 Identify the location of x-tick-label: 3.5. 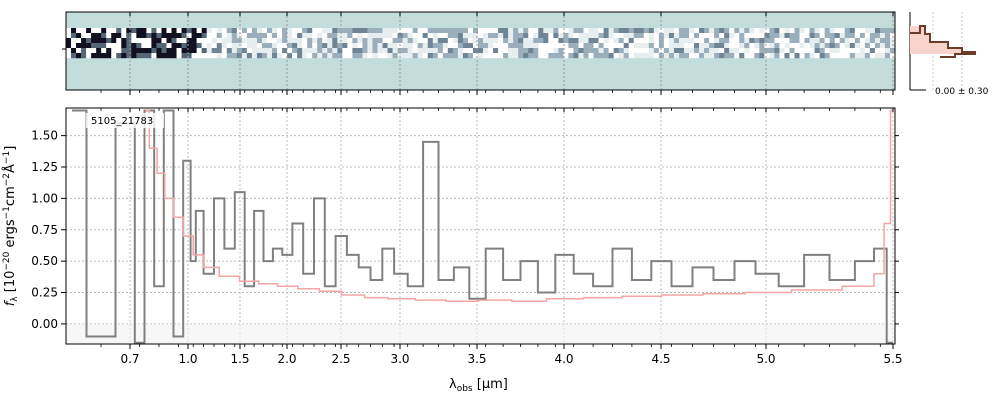
(476, 359).